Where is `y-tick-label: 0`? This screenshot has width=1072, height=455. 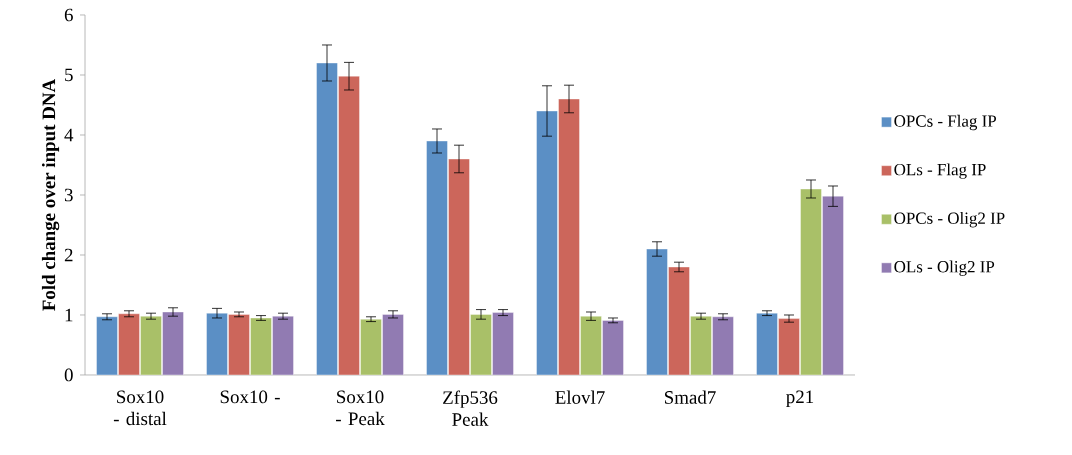 y-tick-label: 0 is located at coordinates (68, 375).